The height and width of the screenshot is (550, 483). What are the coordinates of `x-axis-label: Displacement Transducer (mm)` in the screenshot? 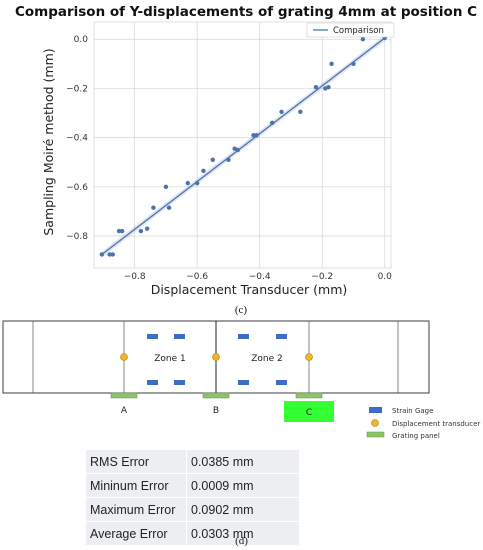 It's located at (249, 289).